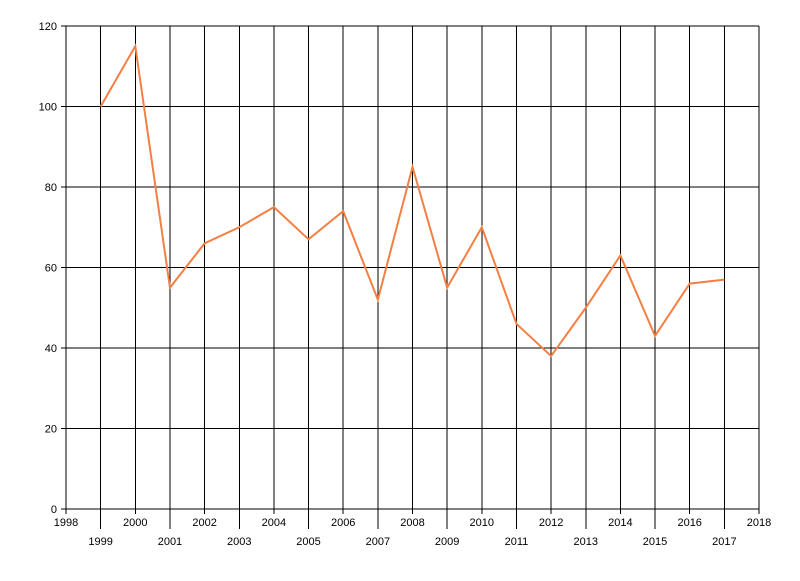 This screenshot has width=800, height=581. Describe the element at coordinates (343, 523) in the screenshot. I see `x-tick-label: 2006` at that location.